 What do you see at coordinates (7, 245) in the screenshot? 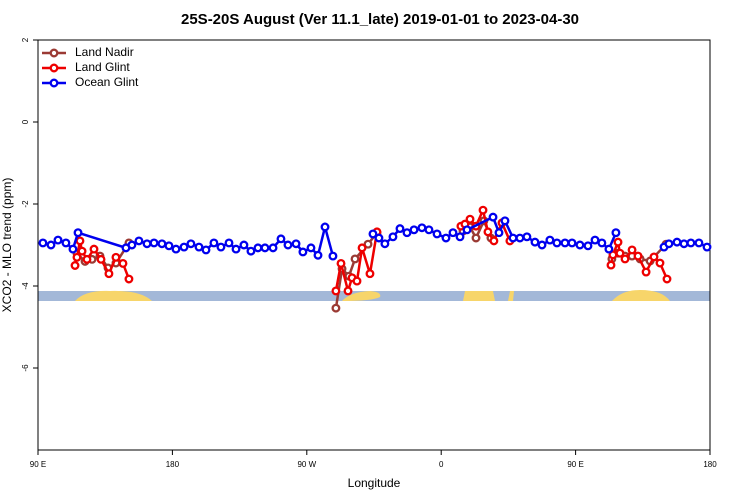
I see `y-axis-label: XCO2 - MLO trend (ppm)` at bounding box center [7, 245].